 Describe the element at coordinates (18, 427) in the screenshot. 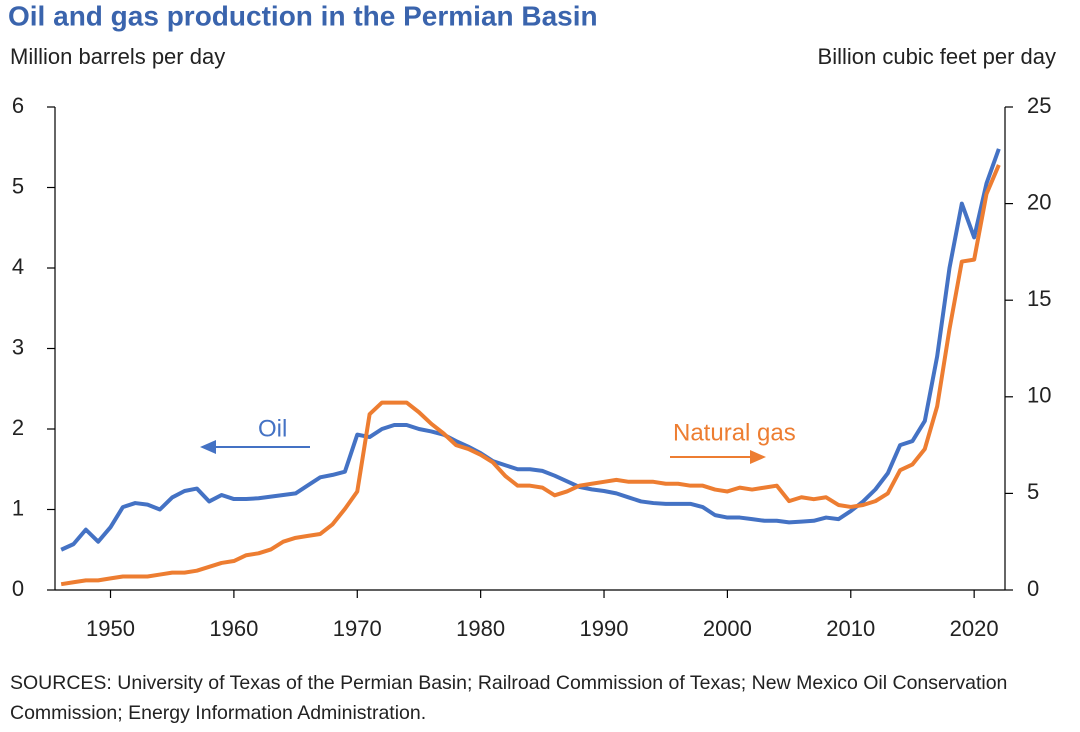

I see `y-tick-label: 2` at that location.